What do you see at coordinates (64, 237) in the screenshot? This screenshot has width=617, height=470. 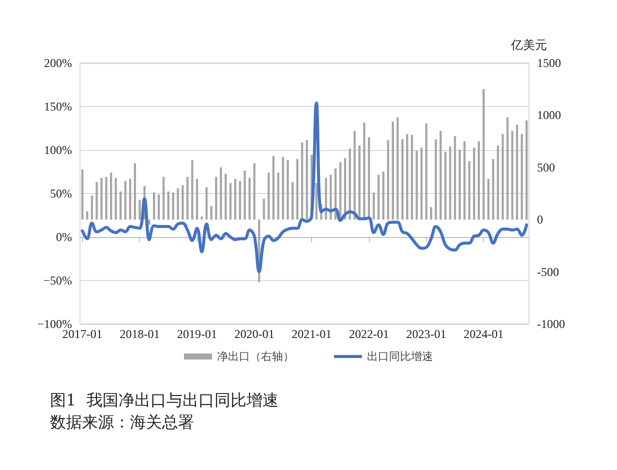 I see `y-tick-label: 0%` at bounding box center [64, 237].